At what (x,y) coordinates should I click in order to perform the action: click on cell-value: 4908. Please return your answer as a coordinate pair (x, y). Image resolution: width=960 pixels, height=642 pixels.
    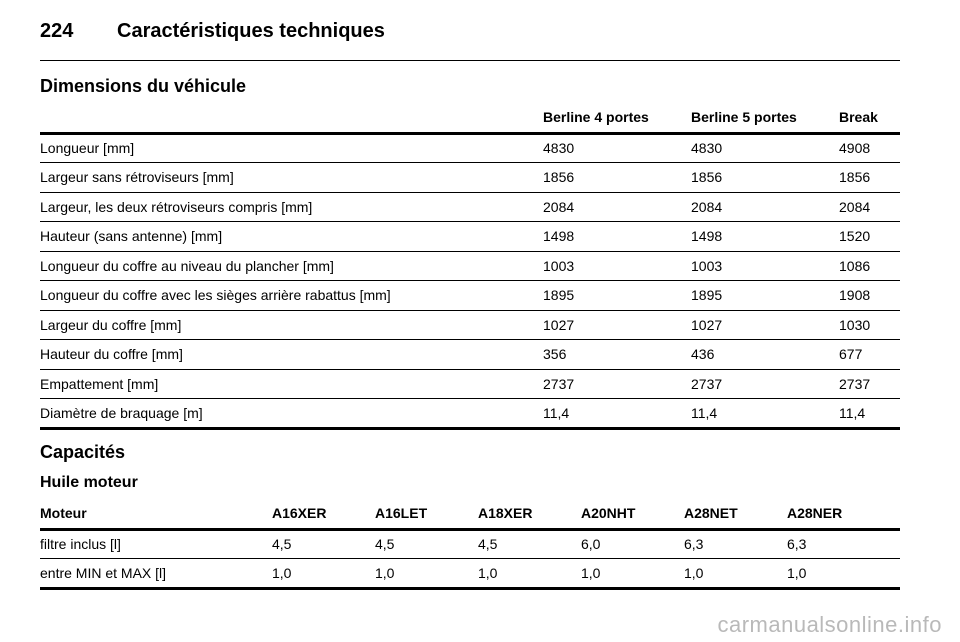
    Looking at the image, I should click on (869, 148).